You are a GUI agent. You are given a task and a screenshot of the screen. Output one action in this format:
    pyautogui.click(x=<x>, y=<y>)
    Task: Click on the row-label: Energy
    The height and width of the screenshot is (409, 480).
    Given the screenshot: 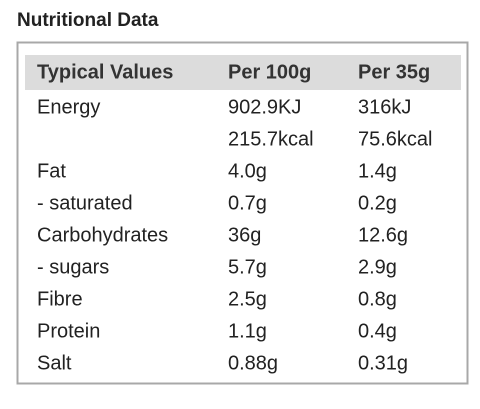 What is the action you would take?
    pyautogui.click(x=68, y=107)
    